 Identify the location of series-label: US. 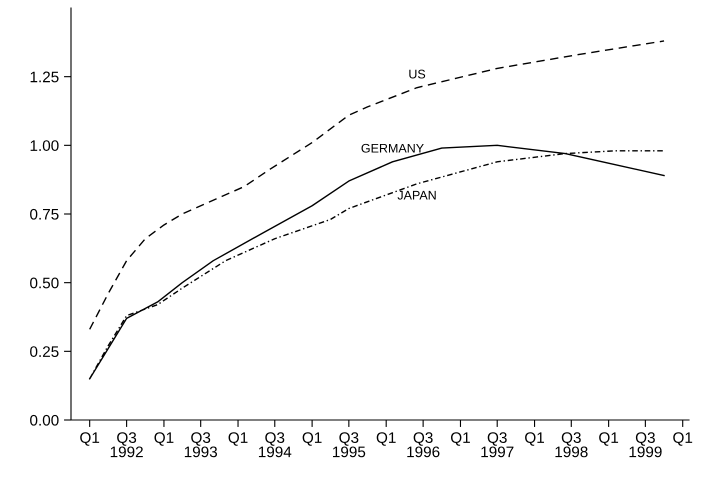
(417, 74).